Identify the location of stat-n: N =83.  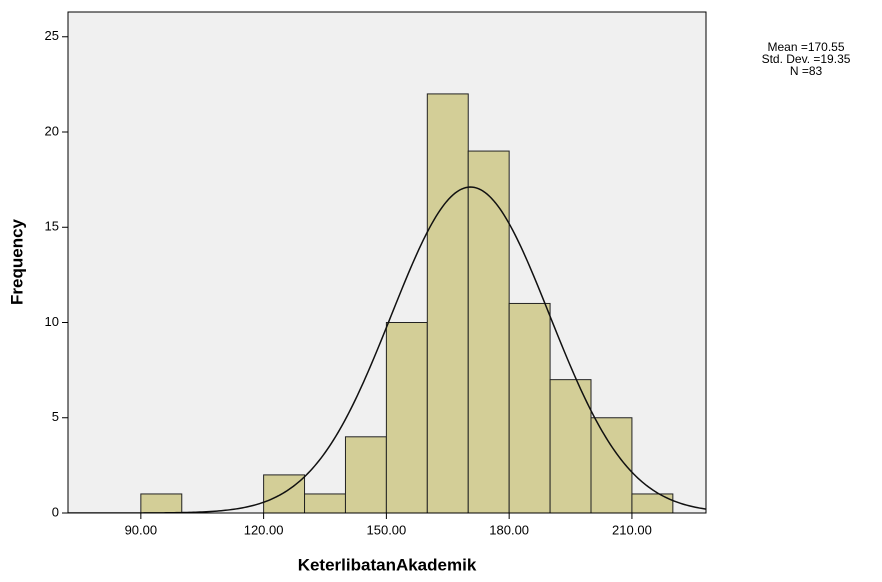
(806, 71).